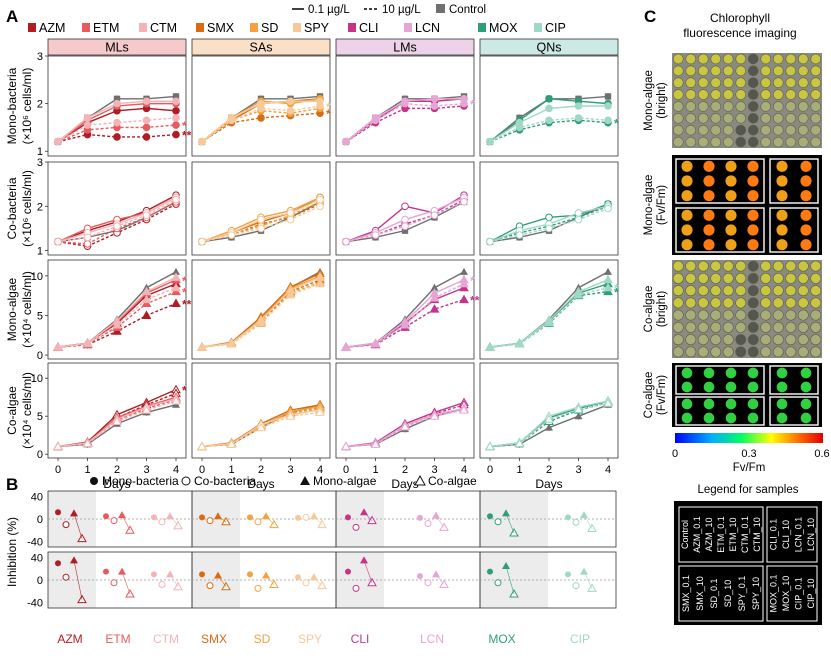 The height and width of the screenshot is (656, 831). What do you see at coordinates (368, 28) in the screenshot?
I see `legend-label-cli: CLI` at bounding box center [368, 28].